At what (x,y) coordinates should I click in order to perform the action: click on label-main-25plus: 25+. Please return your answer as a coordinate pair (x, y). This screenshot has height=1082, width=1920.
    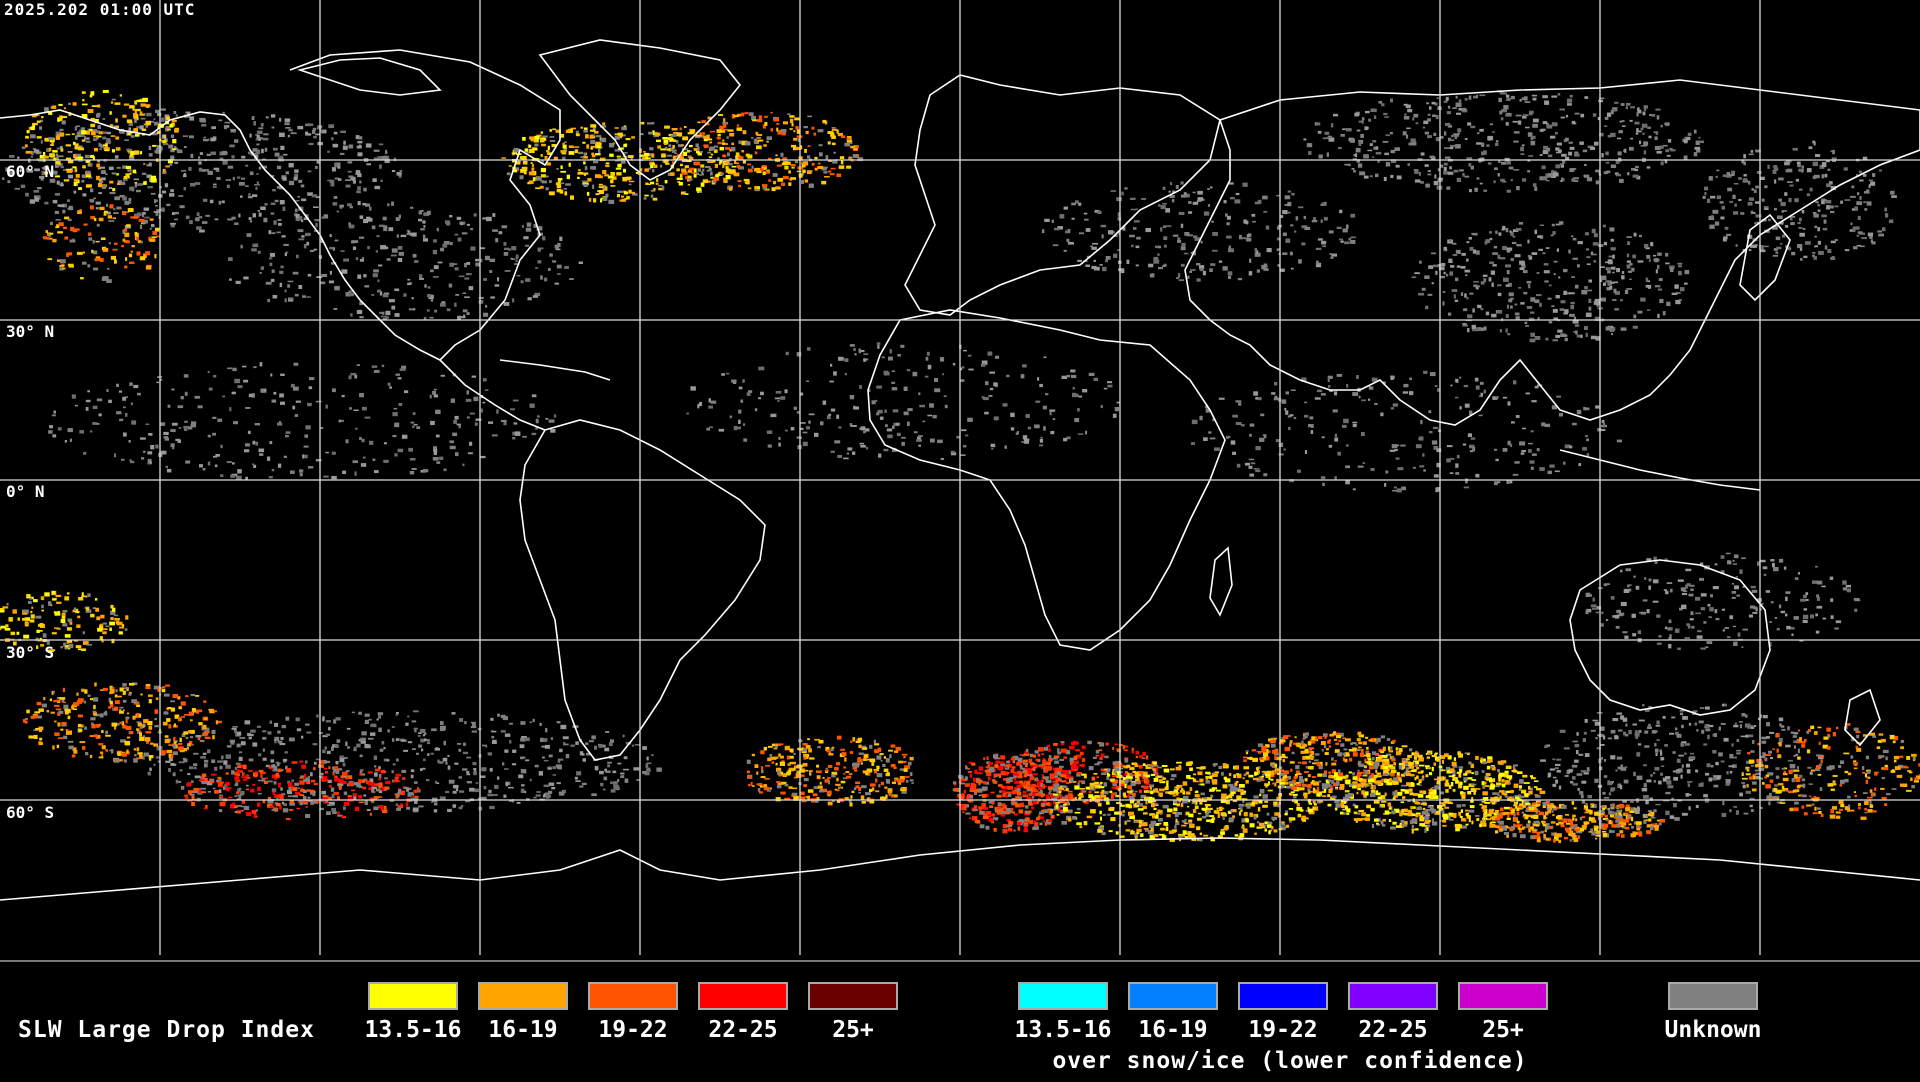
    Looking at the image, I should click on (853, 1030).